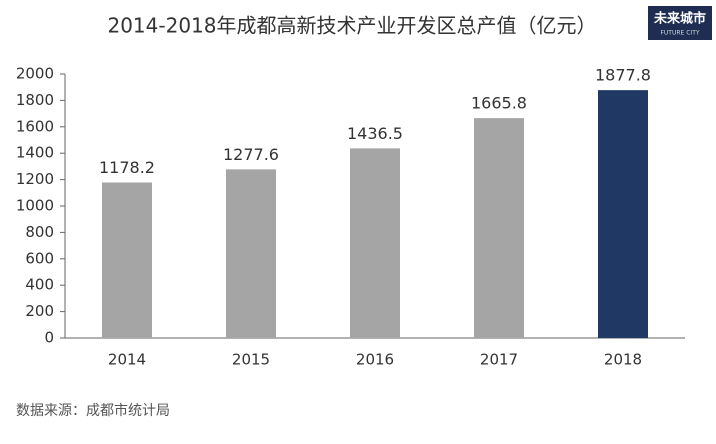 The image size is (716, 444). Describe the element at coordinates (251, 154) in the screenshot. I see `value-label: 1277.6` at that location.